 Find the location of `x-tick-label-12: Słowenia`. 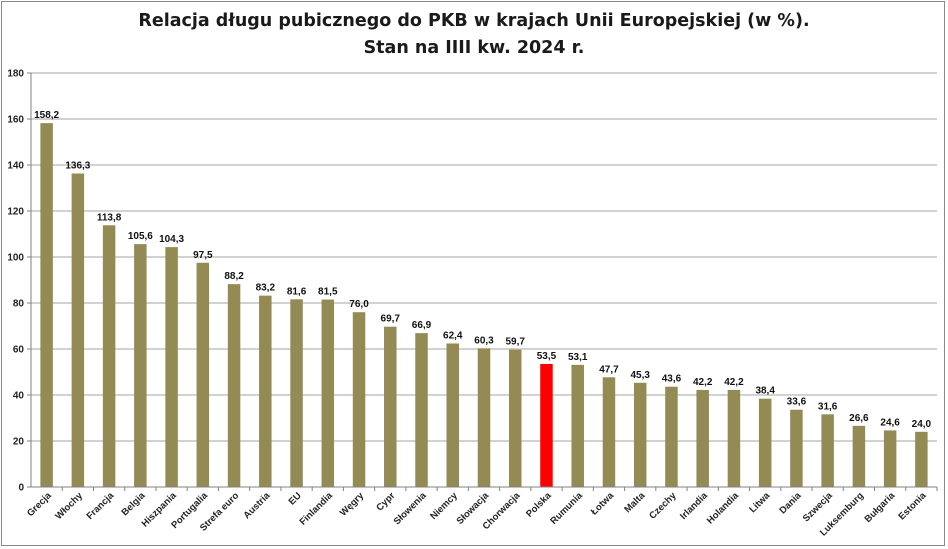

x-tick-label-12: Słowenia is located at coordinates (410, 508).